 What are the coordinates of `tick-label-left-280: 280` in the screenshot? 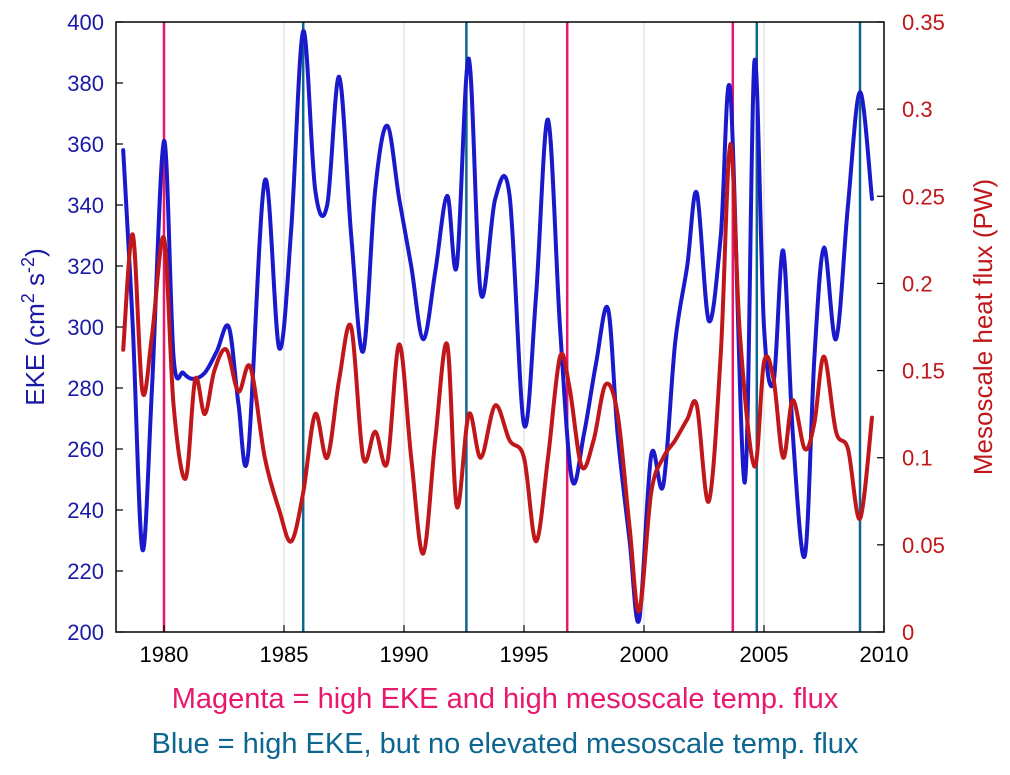 It's located at (85, 388).